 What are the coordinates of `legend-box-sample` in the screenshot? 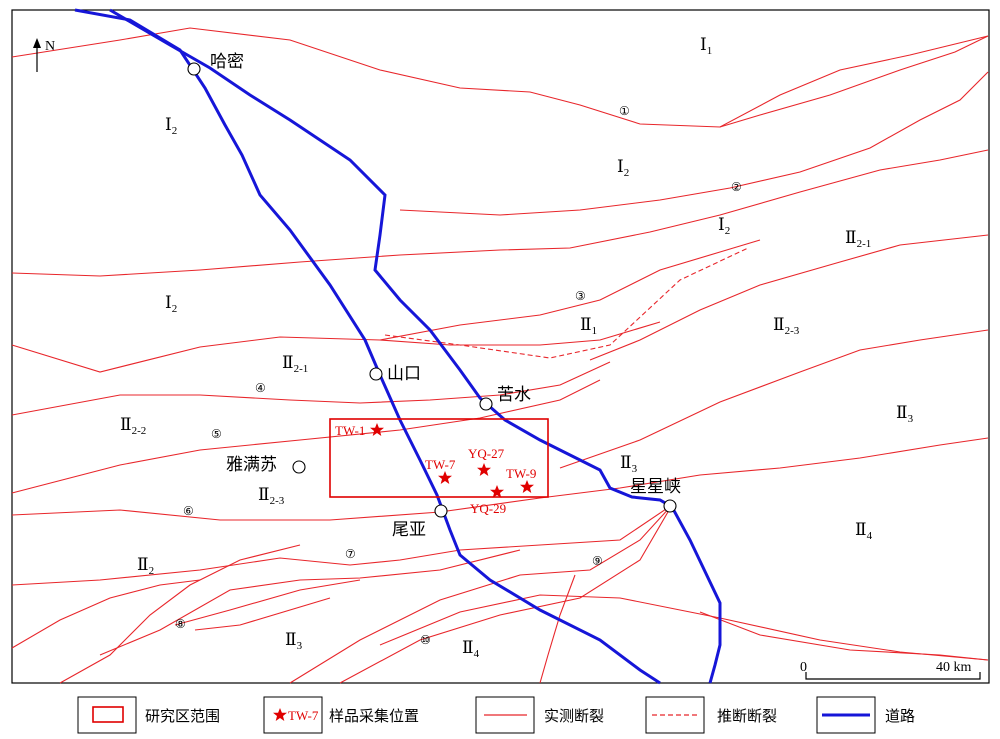 It's located at (293, 715).